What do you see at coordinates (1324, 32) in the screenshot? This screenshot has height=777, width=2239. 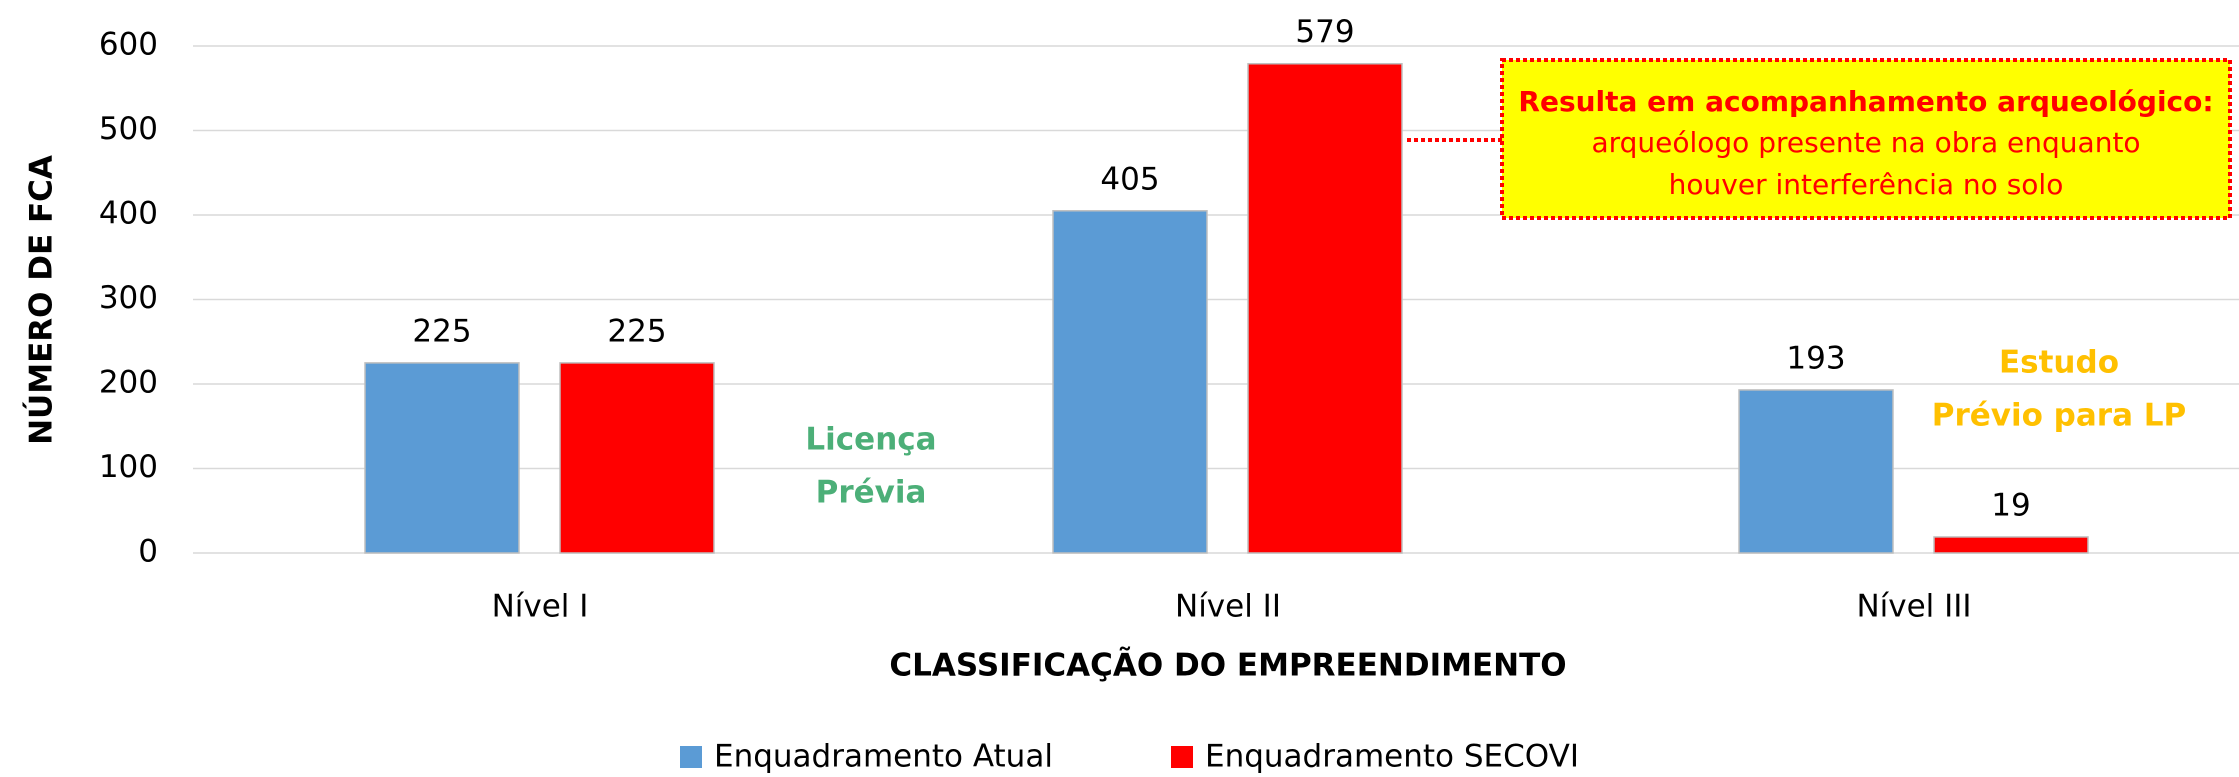 I see `value-label: 579` at bounding box center [1324, 32].